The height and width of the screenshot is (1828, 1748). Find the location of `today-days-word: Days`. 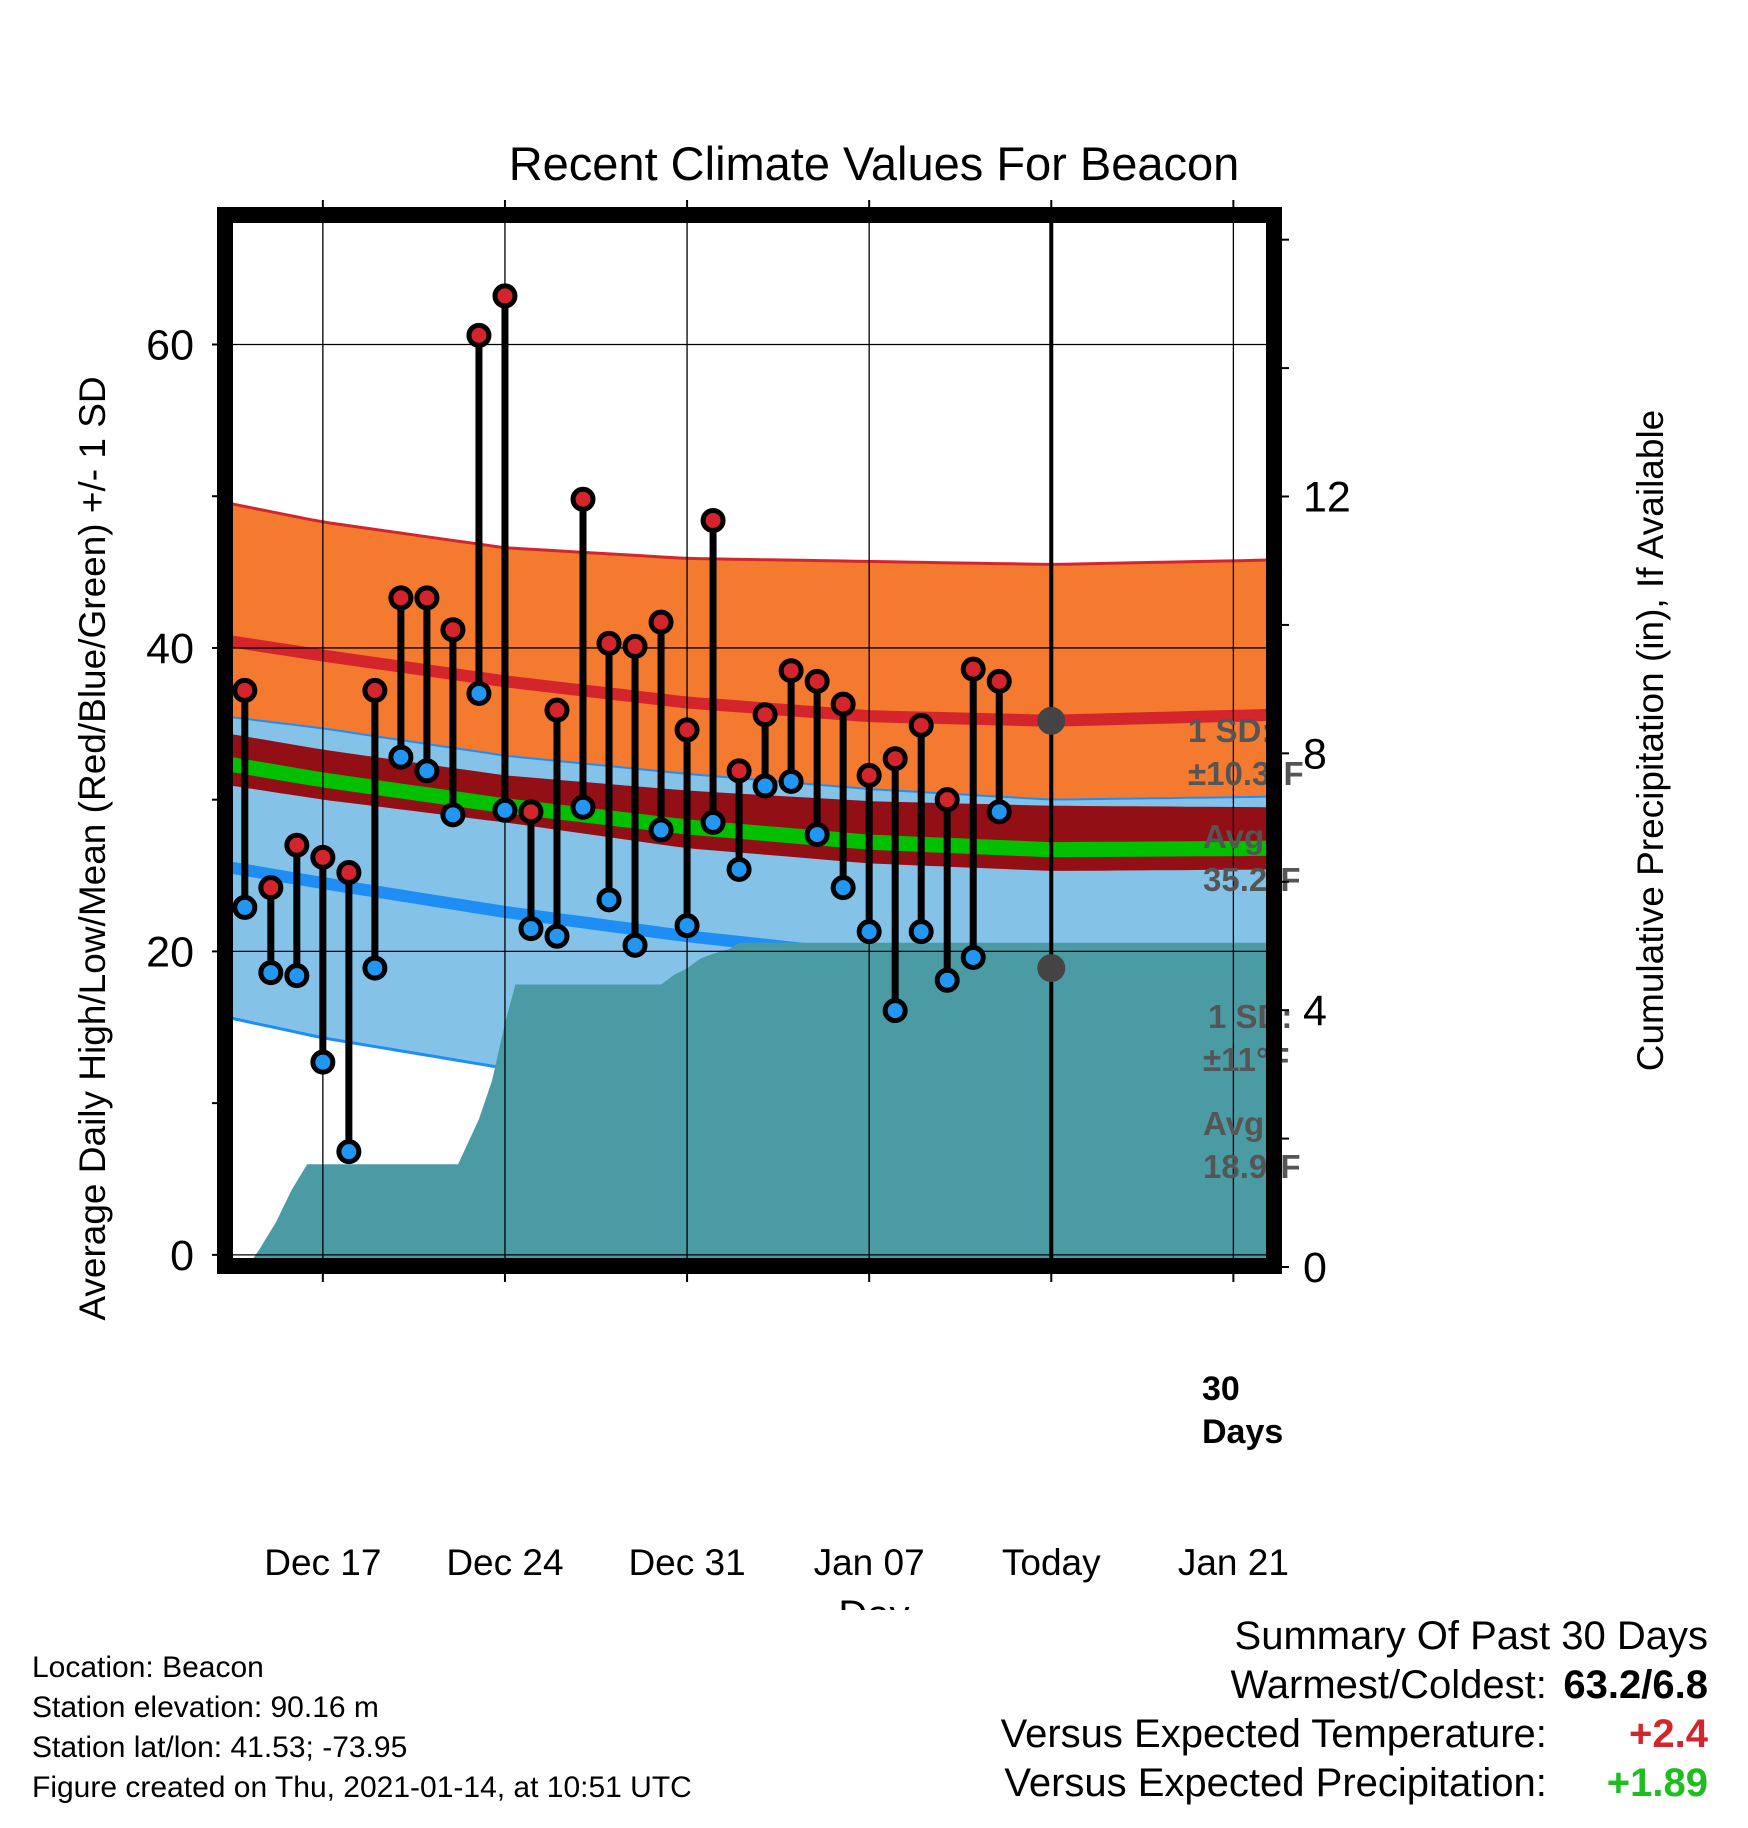

today-days-word: Days is located at coordinates (1242, 1432).